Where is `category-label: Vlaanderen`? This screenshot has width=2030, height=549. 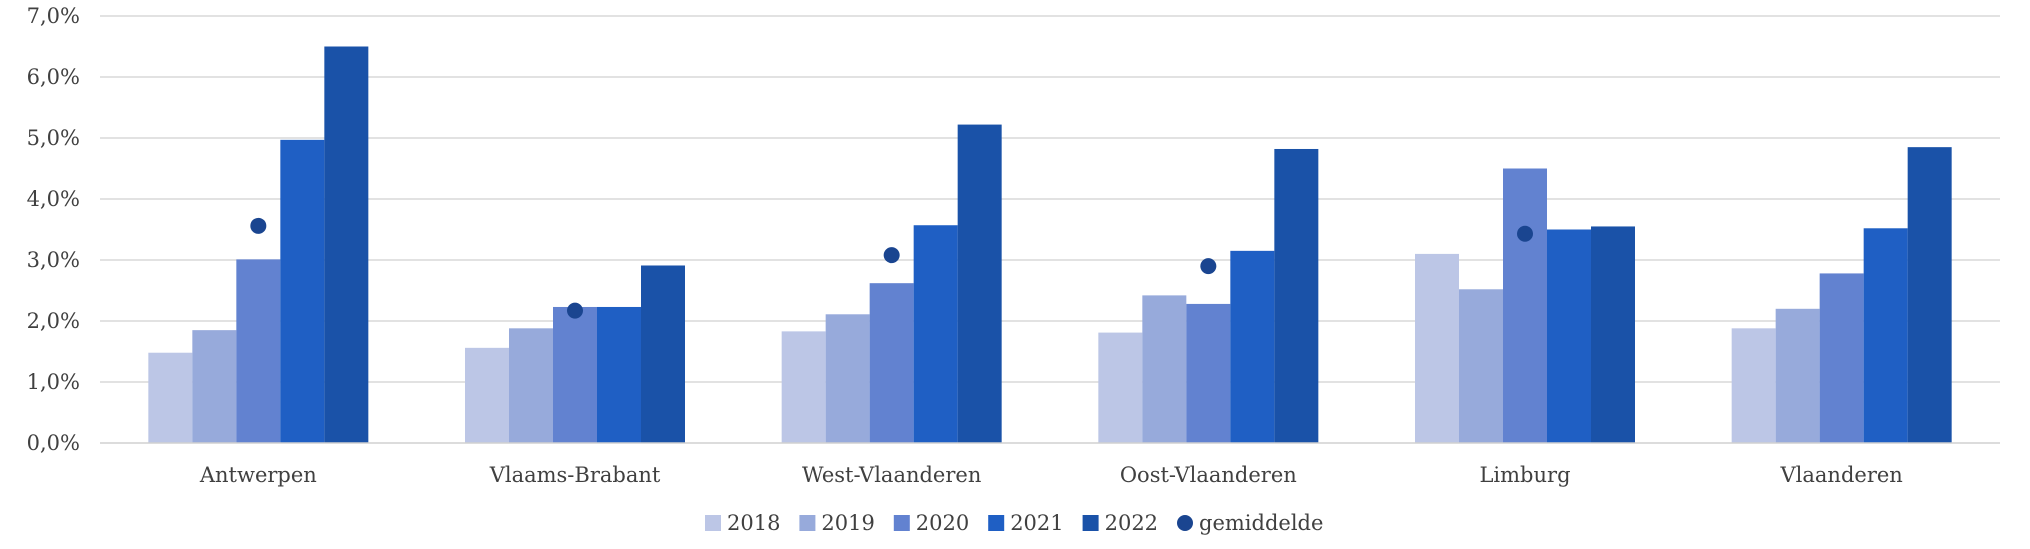
category-label: Vlaanderen is located at coordinates (1841, 475).